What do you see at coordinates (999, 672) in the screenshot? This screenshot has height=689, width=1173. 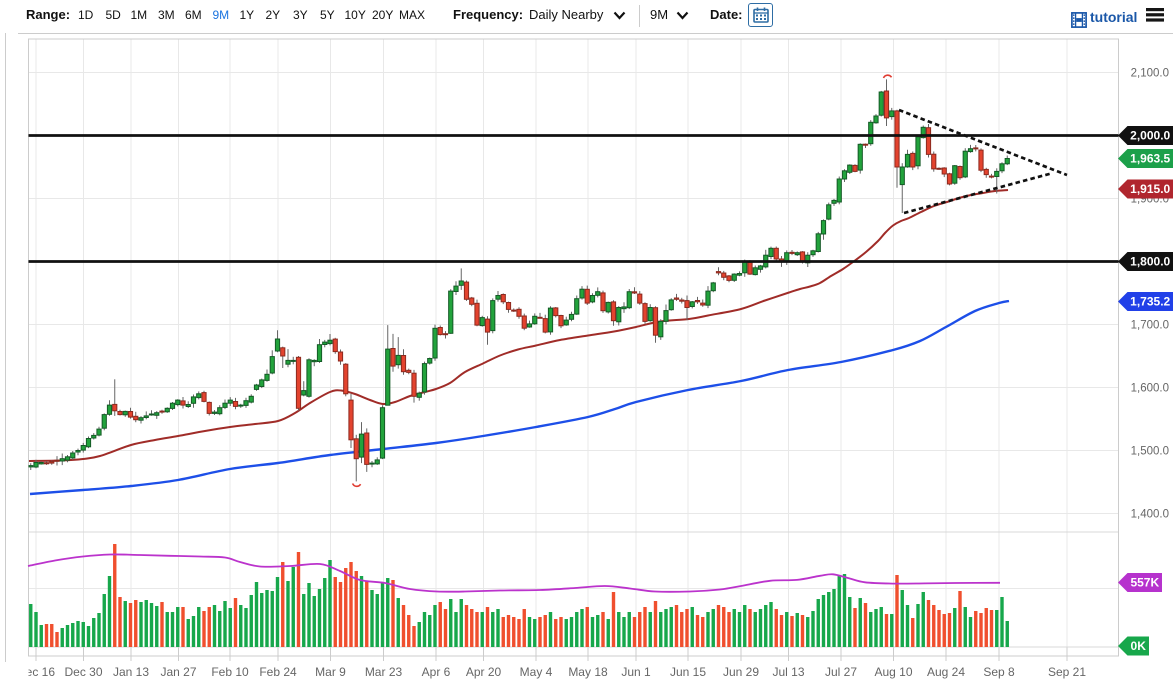 I see `svg-text: Sep 8` at bounding box center [999, 672].